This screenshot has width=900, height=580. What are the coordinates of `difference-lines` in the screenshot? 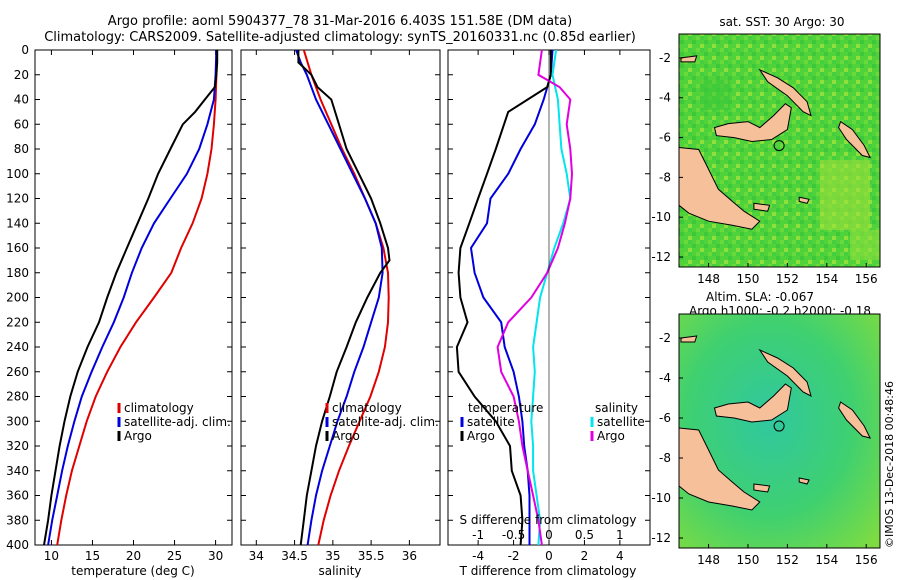 It's located at (514, 297).